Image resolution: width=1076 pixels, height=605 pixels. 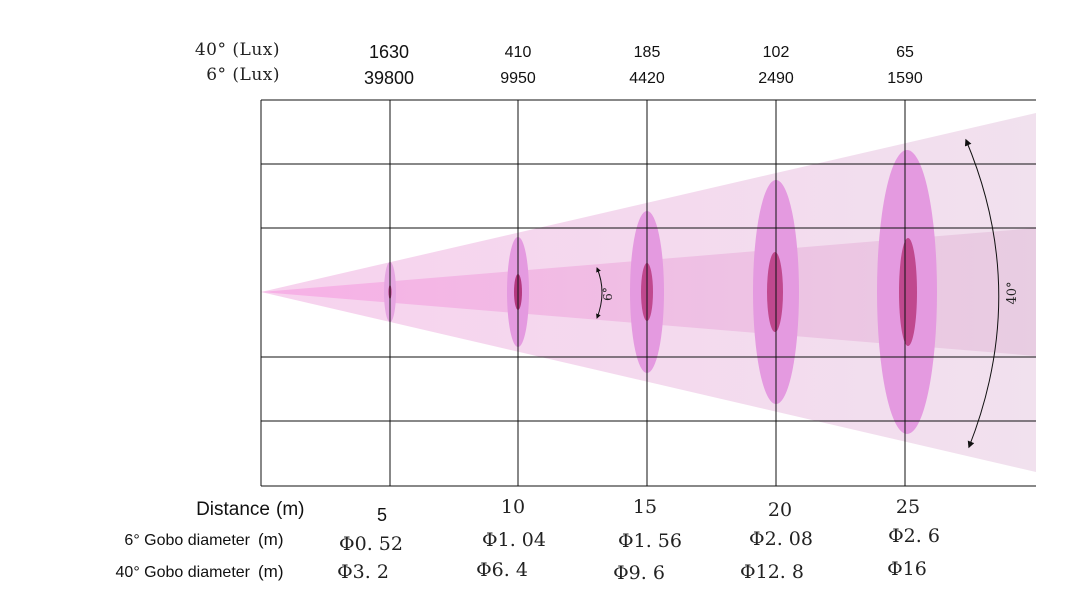 I want to click on gobo6-diameter: Φ1. 04, so click(x=514, y=540).